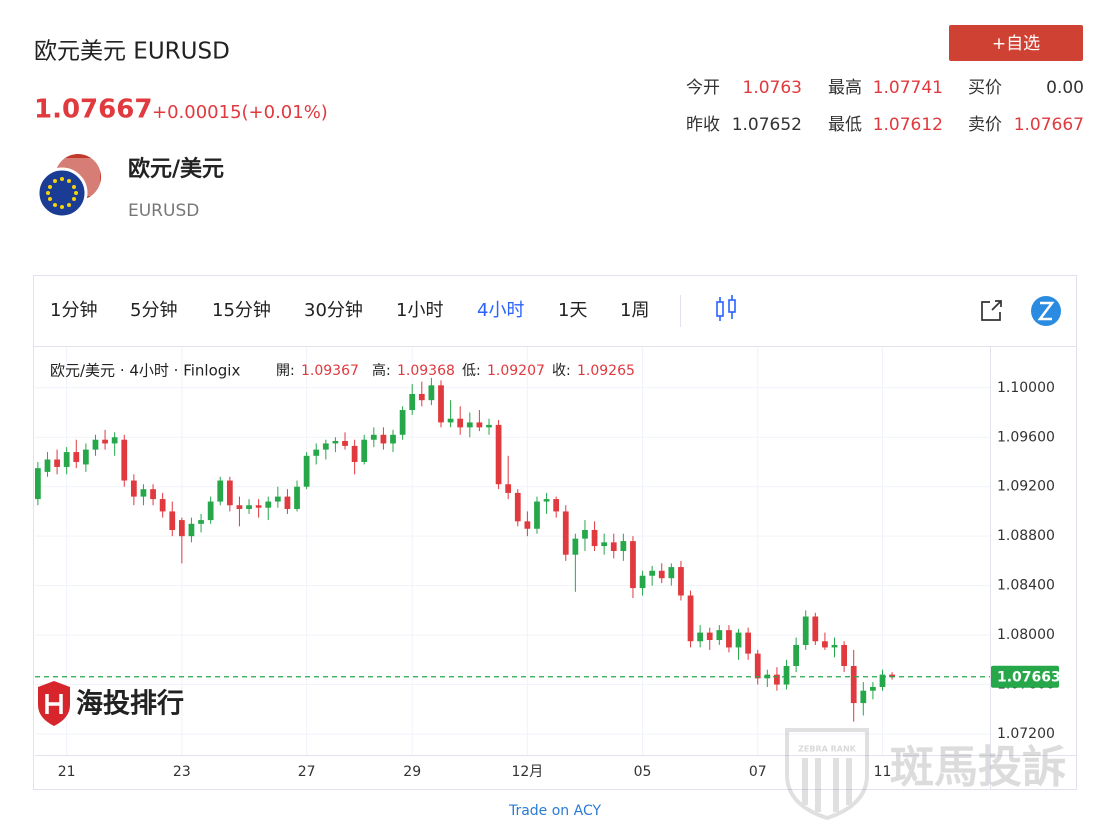  Describe the element at coordinates (333, 310) in the screenshot. I see `interval-button: 30分钟` at that location.